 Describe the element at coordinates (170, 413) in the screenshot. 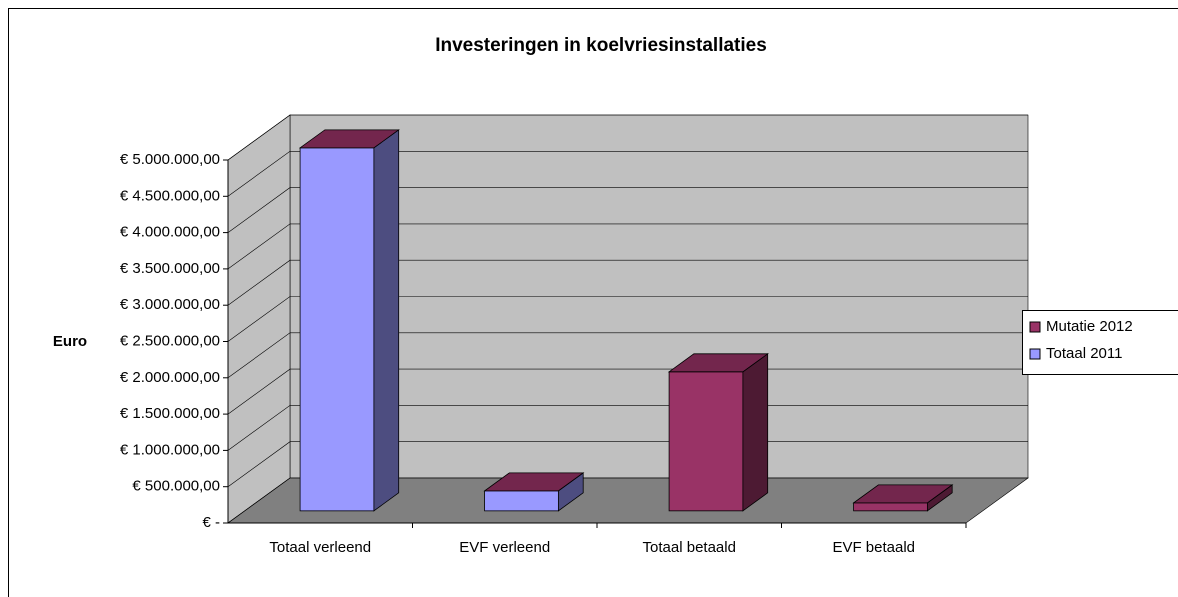

I see `y-tick-label: € 1.500.000,00` at that location.